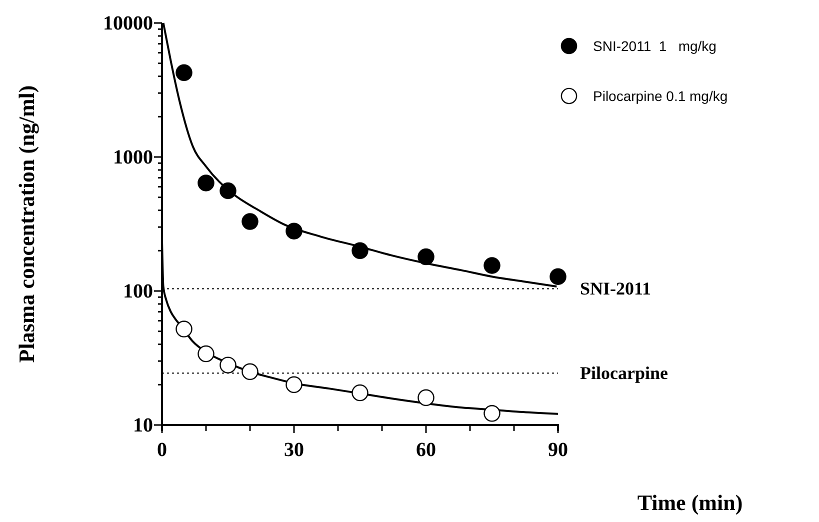 This screenshot has height=522, width=819. I want to click on ref-line-label: SNI-2011, so click(616, 288).